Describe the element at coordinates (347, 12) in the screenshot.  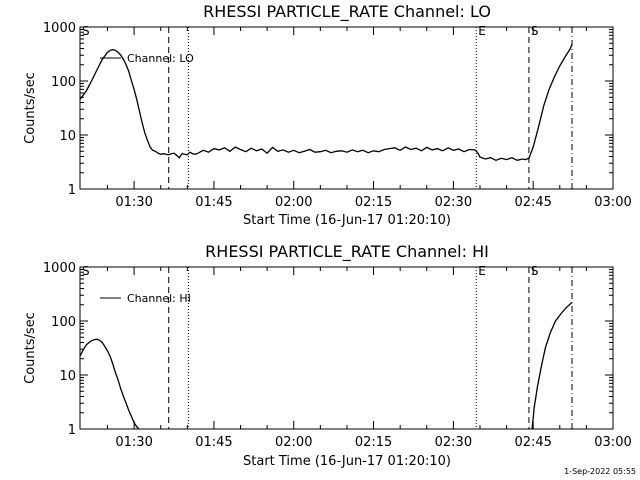
I see `chart-title: RHESSI PARTICLE_RATE Channel: LO` at that location.